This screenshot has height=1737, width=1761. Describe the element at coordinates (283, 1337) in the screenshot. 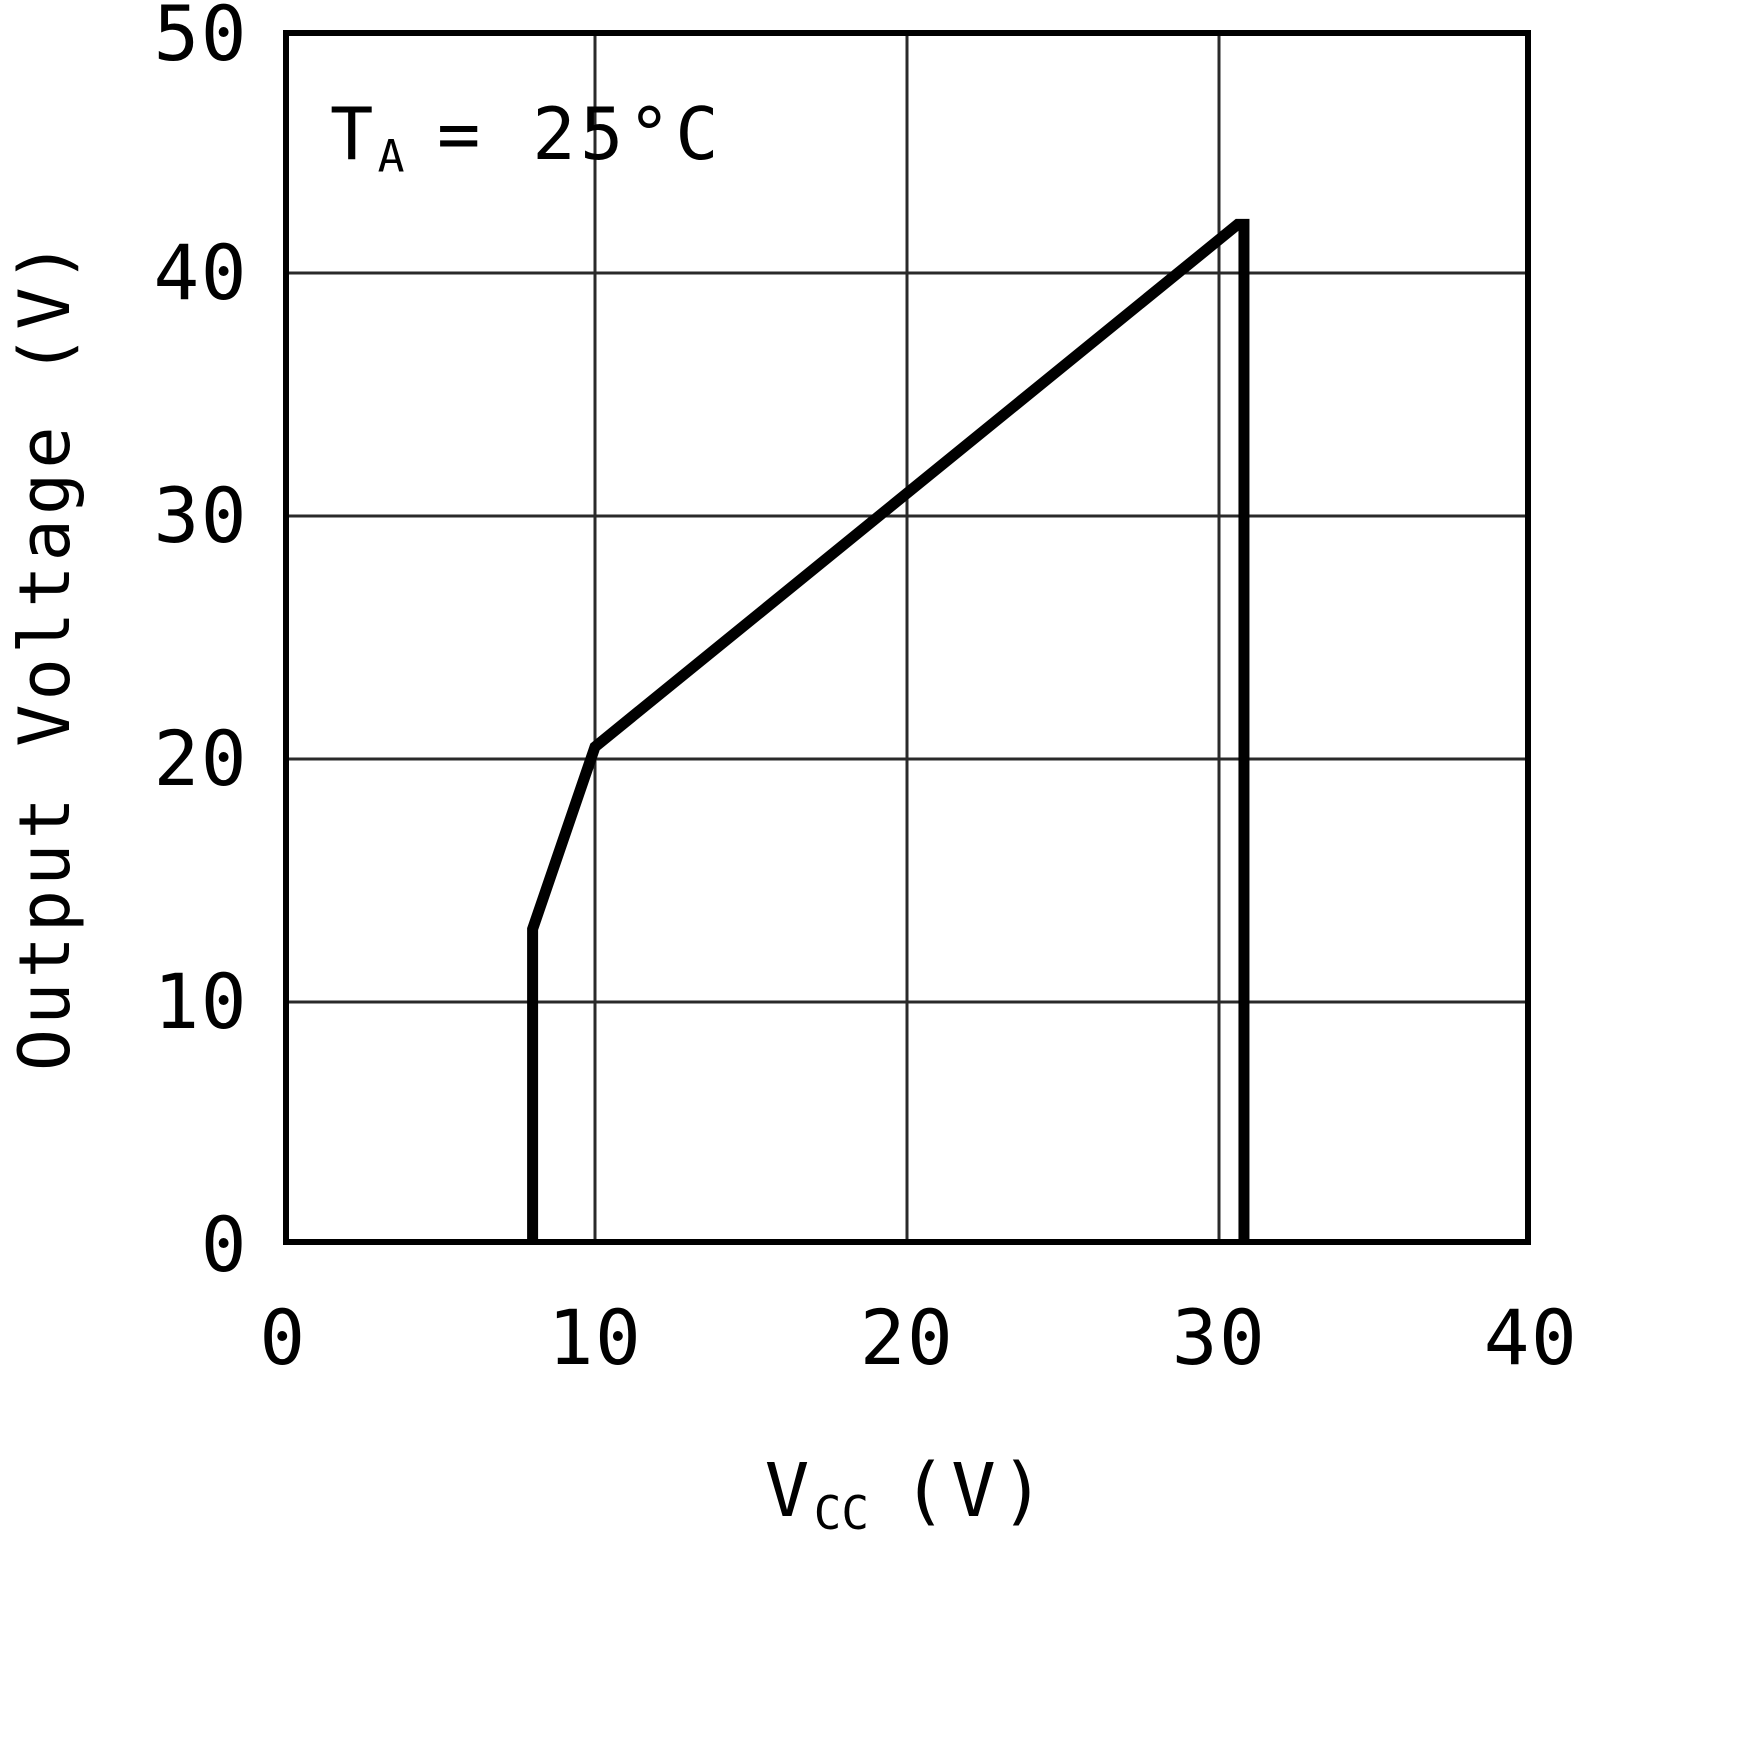

I see `x-tick-label: 0` at that location.